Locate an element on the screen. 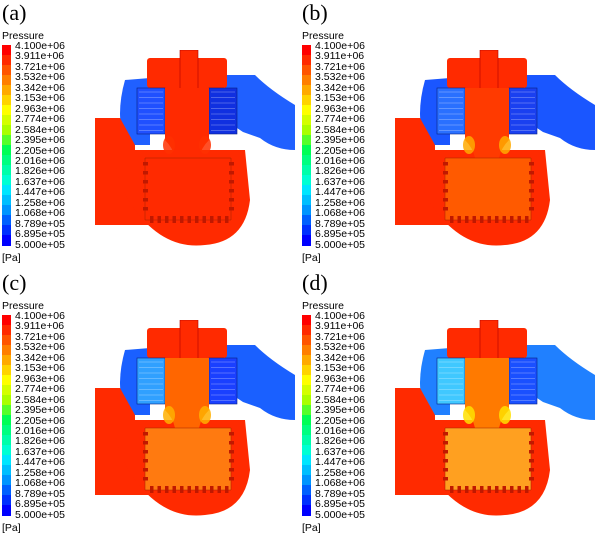 Image resolution: width=600 pixels, height=540 pixels. legend-tick-label: 3.911e+06 is located at coordinates (340, 326).